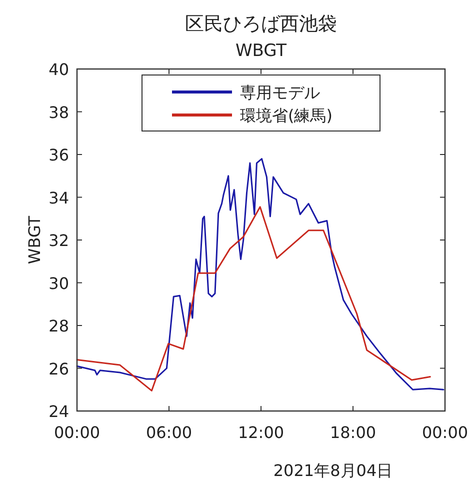 This screenshot has width=472, height=487. What do you see at coordinates (58, 155) in the screenshot?
I see `y-tick-label: 36` at bounding box center [58, 155].